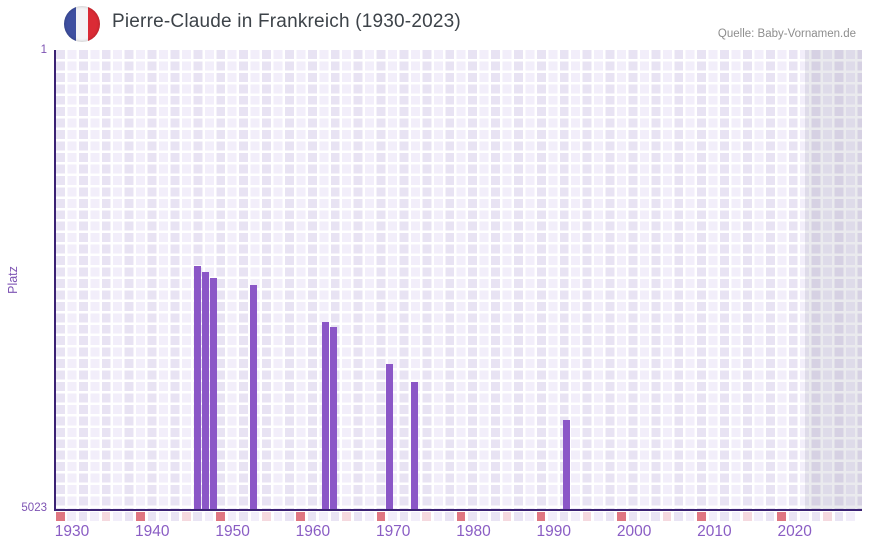  I want to click on y-axis-bottom-label: 5023, so click(34, 508).